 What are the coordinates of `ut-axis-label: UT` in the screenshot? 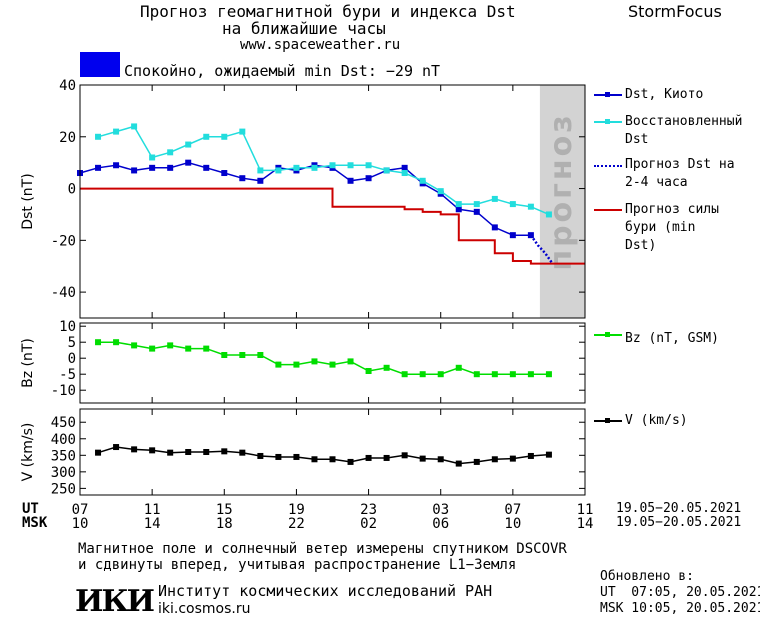 It's located at (30, 509).